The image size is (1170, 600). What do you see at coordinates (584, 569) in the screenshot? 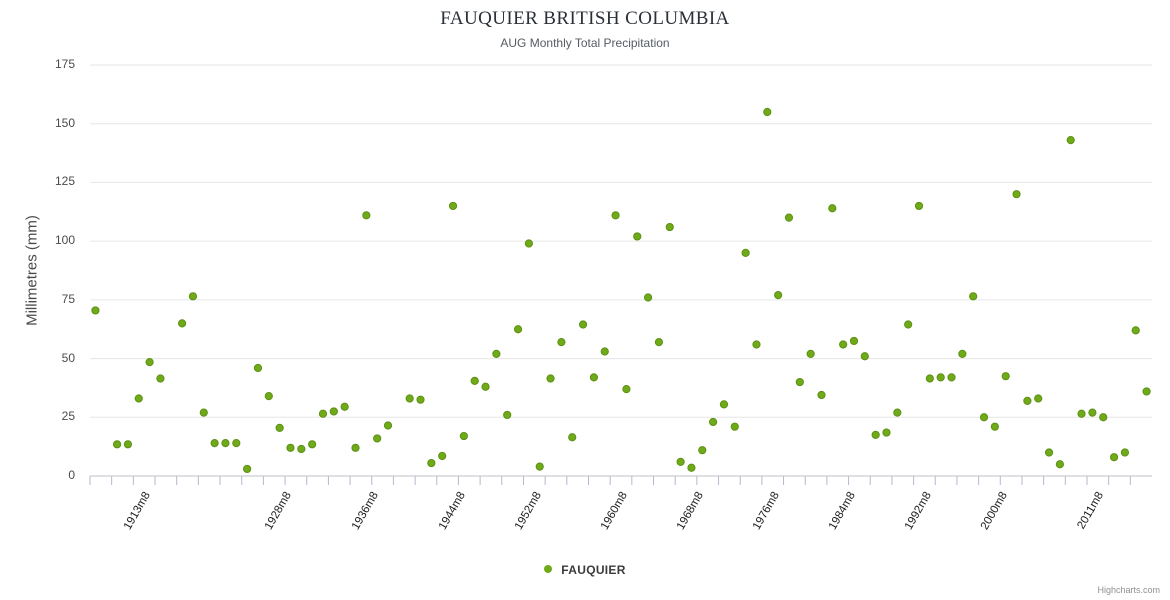
I see `legend-item-fauquier: FAUQUIER` at bounding box center [584, 569].